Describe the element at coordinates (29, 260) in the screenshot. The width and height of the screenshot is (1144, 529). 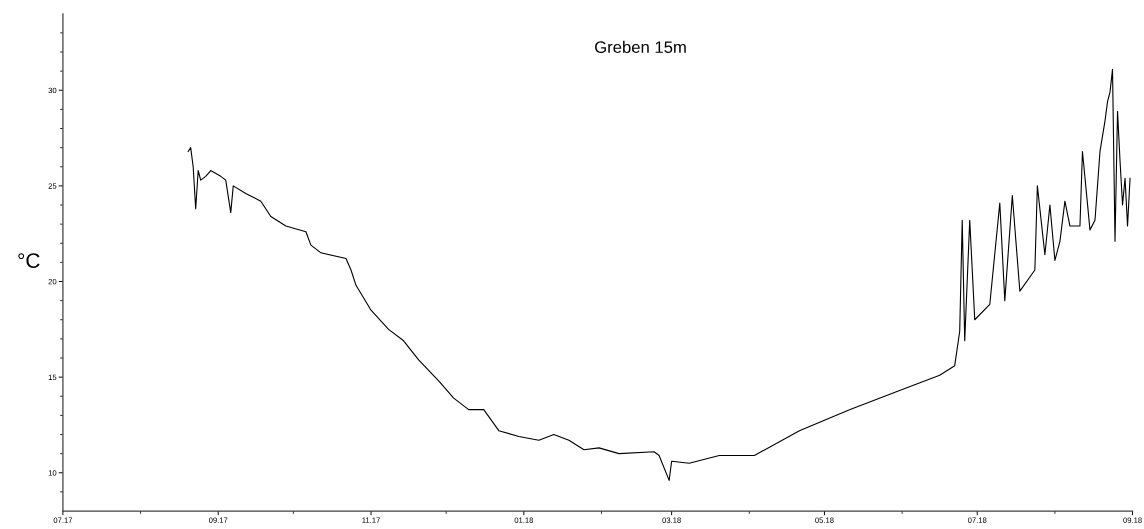
I see `y-axis-title: °C` at that location.